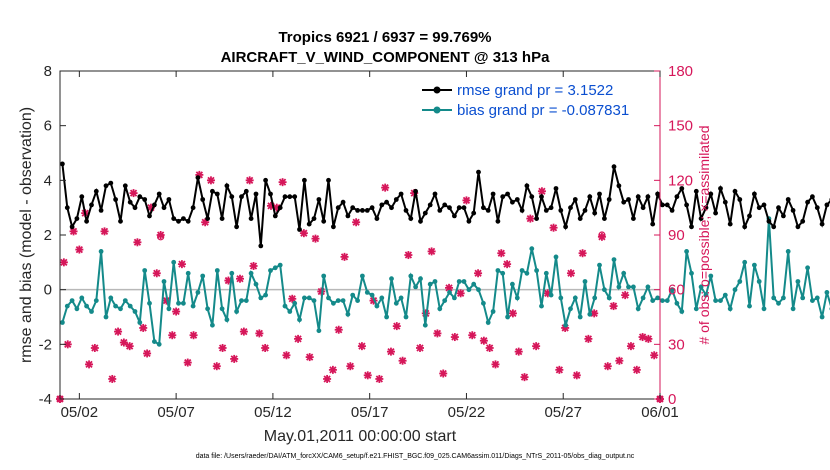 This screenshot has height=470, width=830. What do you see at coordinates (386, 57) in the screenshot?
I see `chart-title-line2: AIRCRAFT_V_WIND_COMPONENT @ 313 hPa` at bounding box center [386, 57].